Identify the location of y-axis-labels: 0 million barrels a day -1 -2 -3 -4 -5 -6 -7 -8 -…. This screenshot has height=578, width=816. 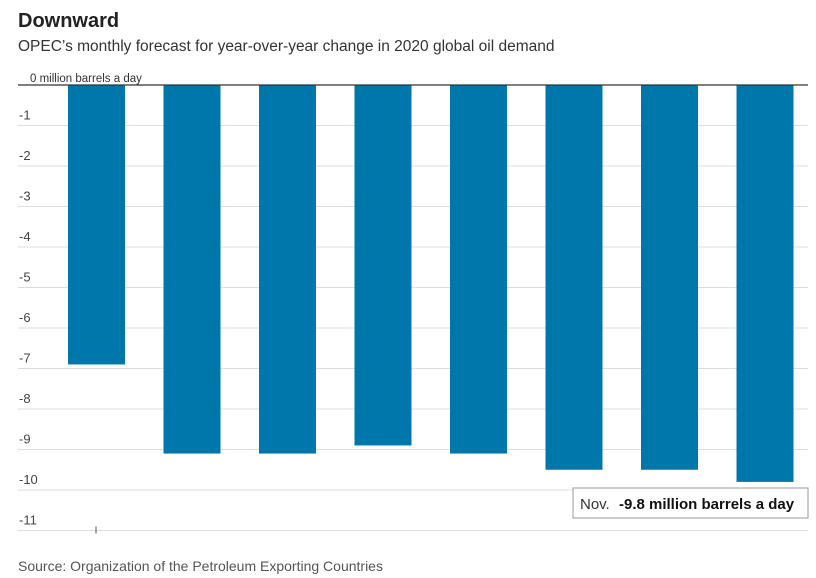
(80, 300).